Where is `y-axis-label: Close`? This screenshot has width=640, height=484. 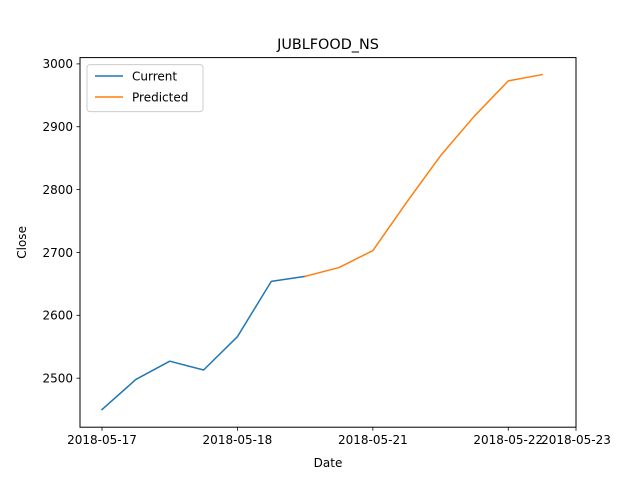 y-axis-label: Close is located at coordinates (22, 242).